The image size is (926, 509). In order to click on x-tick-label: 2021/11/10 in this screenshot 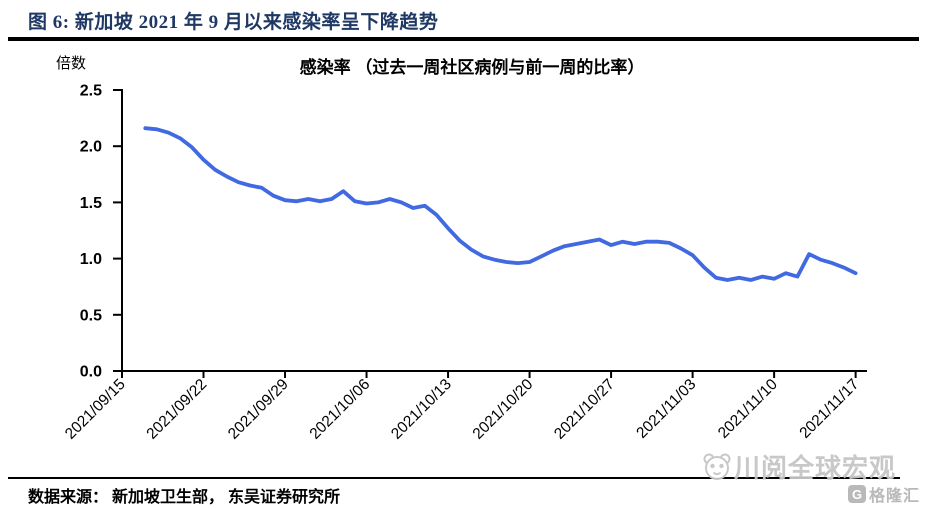, I will do `click(748, 409)`.